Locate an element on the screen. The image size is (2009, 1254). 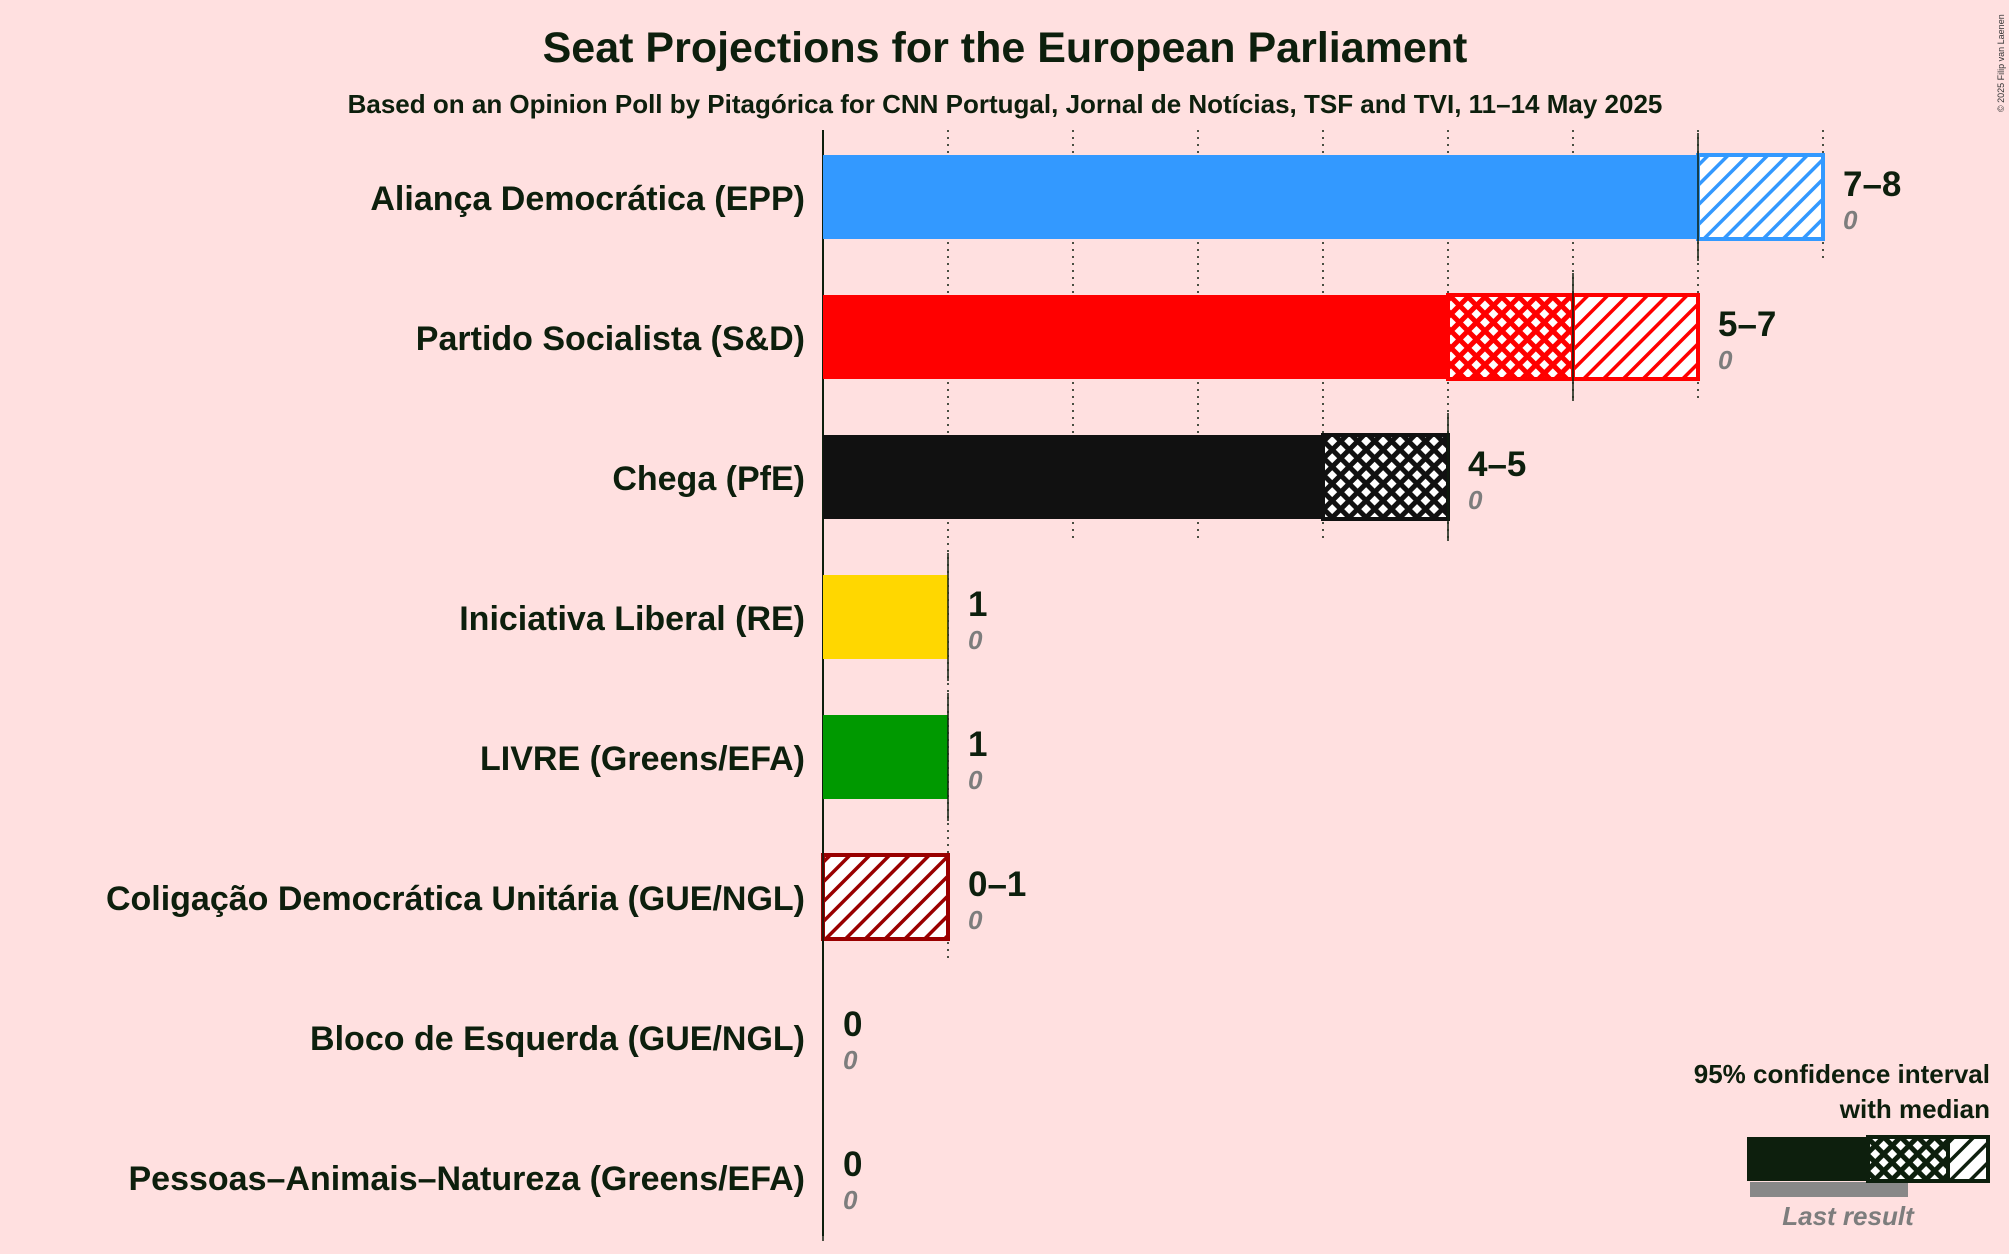
legend-crosshatch-bar is located at coordinates (1908, 1159).